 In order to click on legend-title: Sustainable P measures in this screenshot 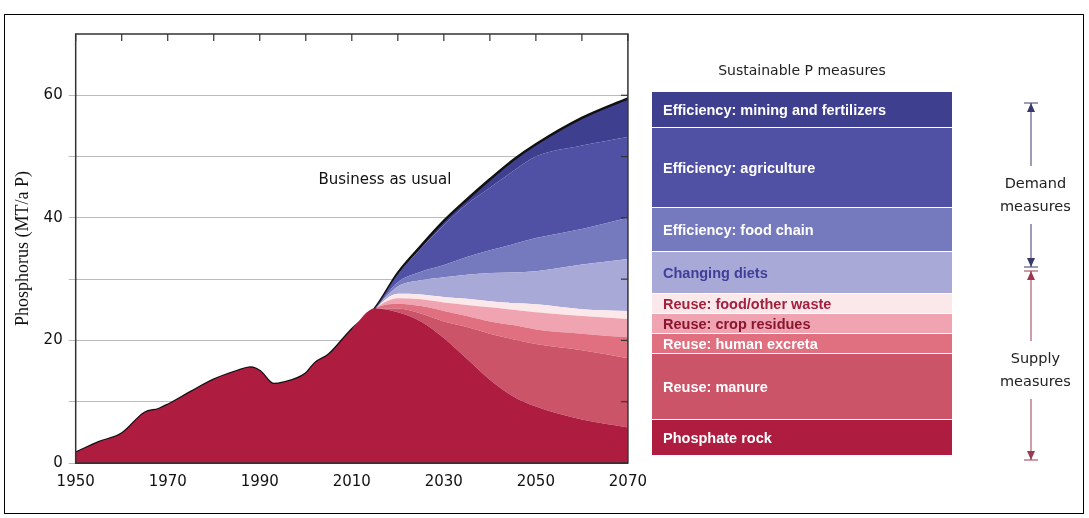, I will do `click(802, 70)`.